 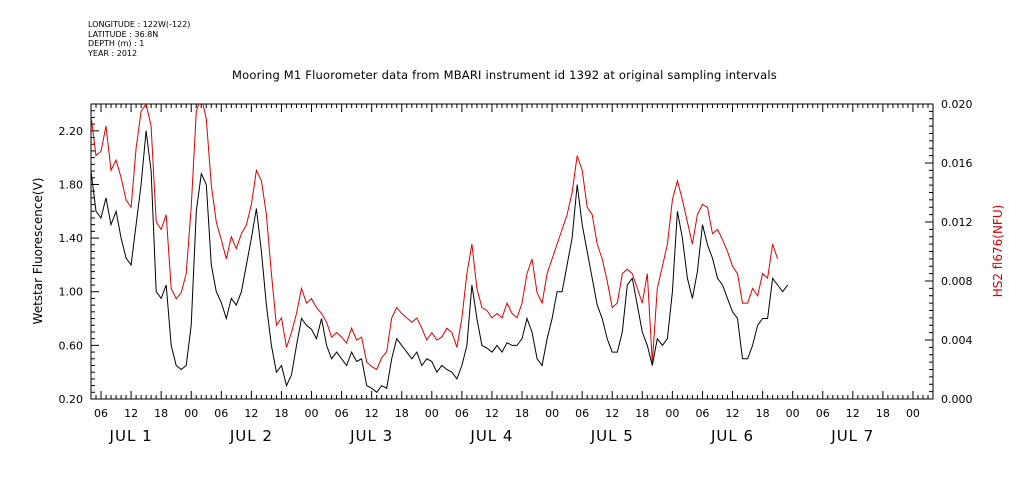 I want to click on x-day-label: JUL 1, so click(x=131, y=436).